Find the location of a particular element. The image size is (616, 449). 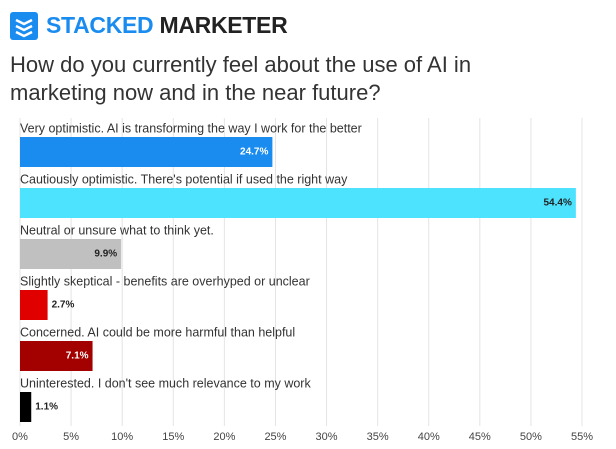

value-label: 1.1% is located at coordinates (46, 407).